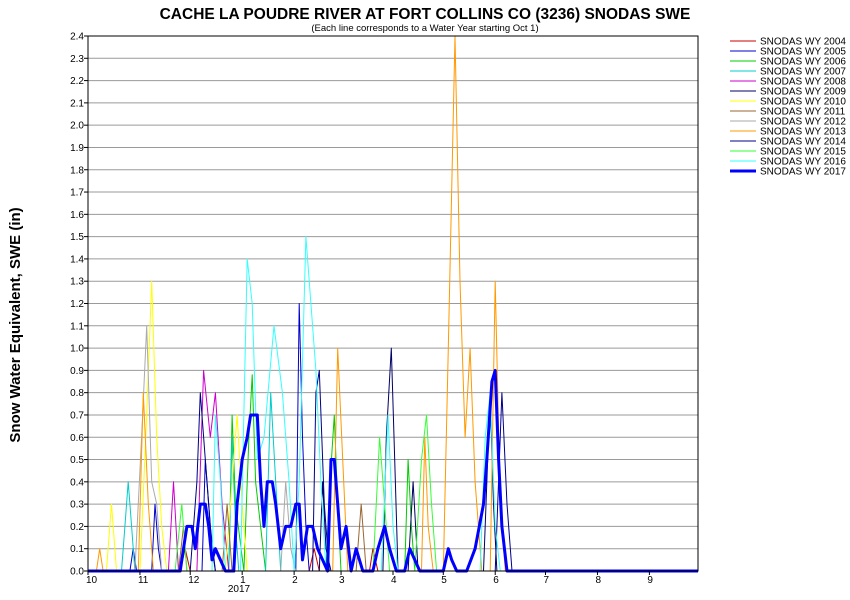 This screenshot has width=850, height=600. Describe the element at coordinates (243, 580) in the screenshot. I see `x-tick-label: 1` at that location.